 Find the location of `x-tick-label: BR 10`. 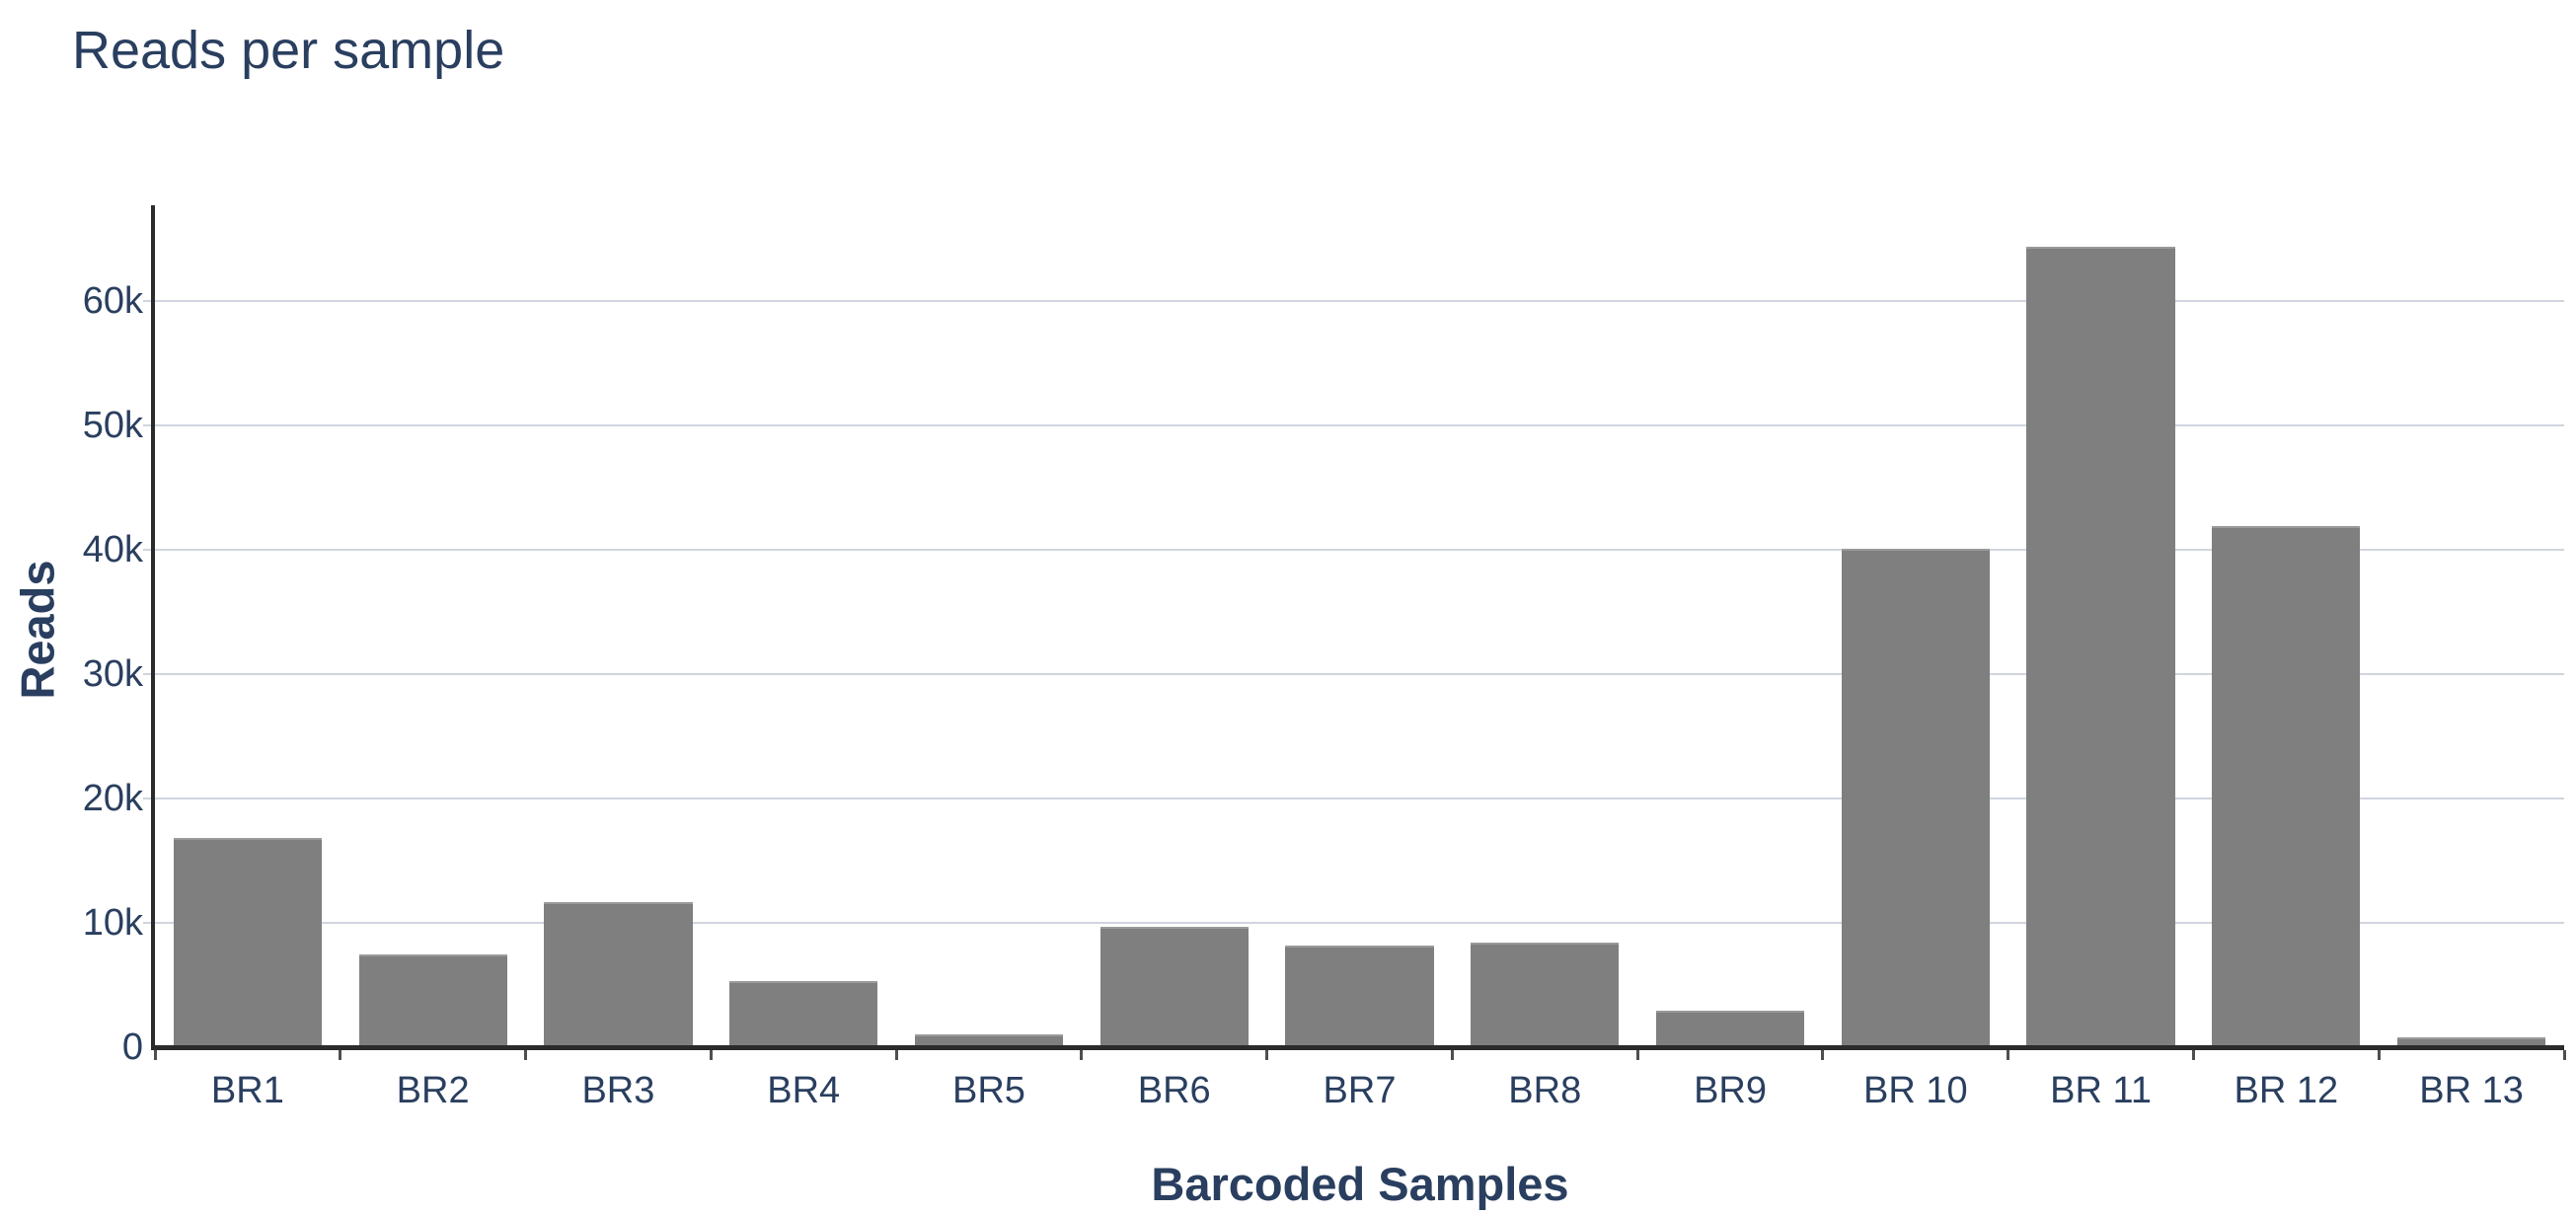

x-tick-label: BR 10 is located at coordinates (1915, 1090).